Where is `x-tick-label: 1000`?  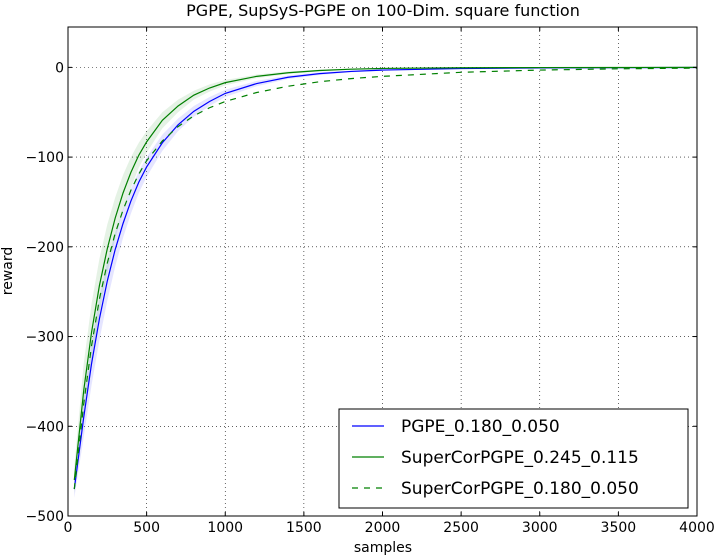 x-tick-label: 1000 is located at coordinates (225, 528).